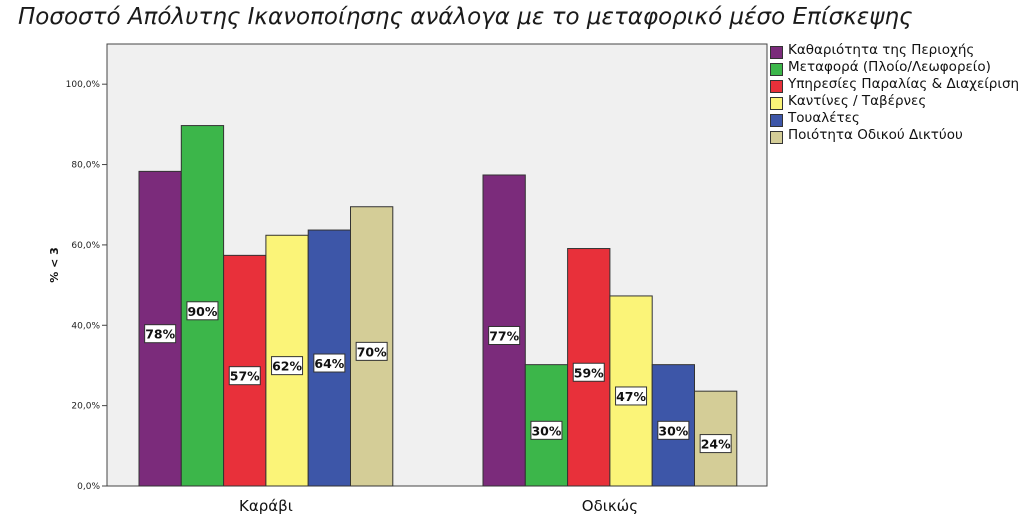  I want to click on legend-label: Καθαριότητα της Περιοχής, so click(881, 50).